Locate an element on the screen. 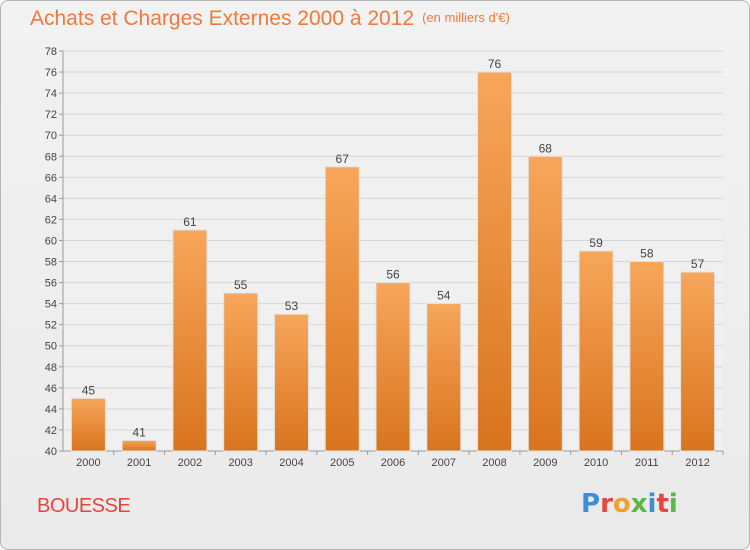 The height and width of the screenshot is (550, 750). y-tick-label: 62 is located at coordinates (51, 220).